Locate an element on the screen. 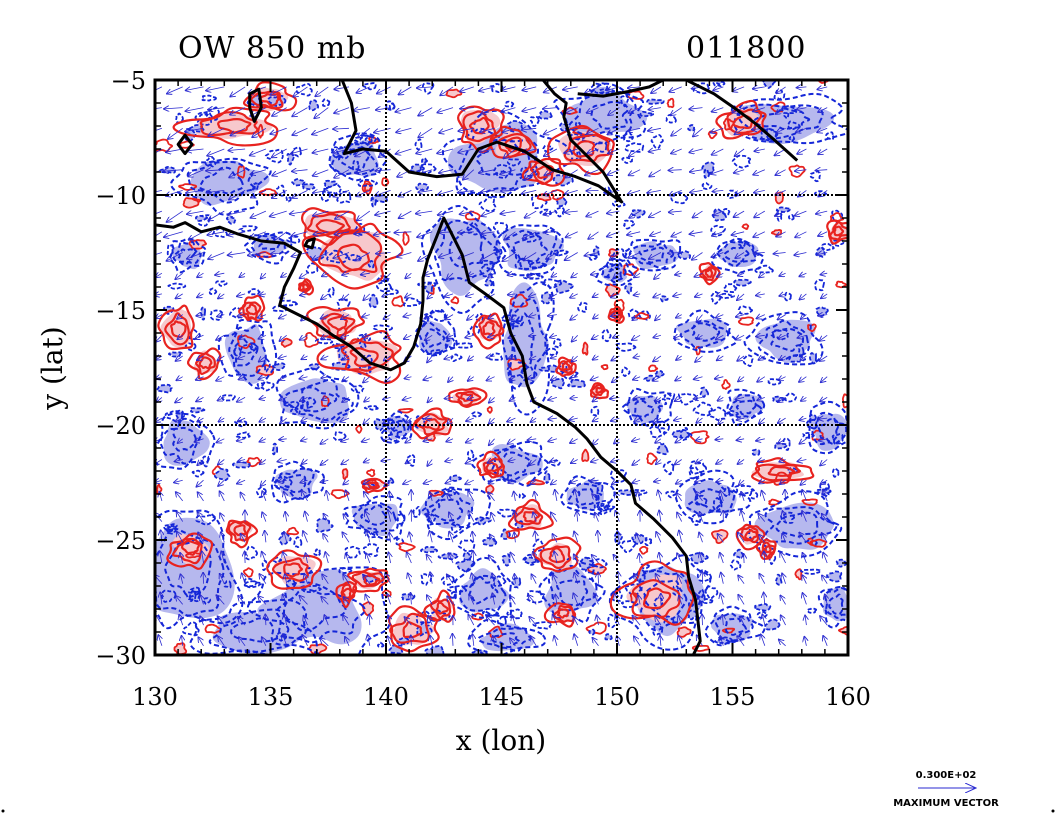 This screenshot has height=814, width=1056. y-tick-label: −10 is located at coordinates (120, 196).